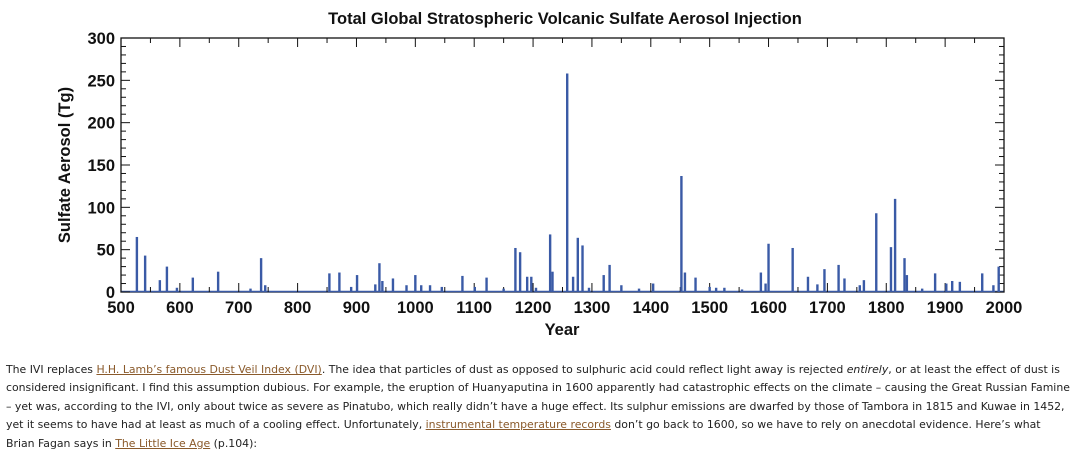 The height and width of the screenshot is (459, 1080). I want to click on y-tick-label: 50, so click(106, 251).